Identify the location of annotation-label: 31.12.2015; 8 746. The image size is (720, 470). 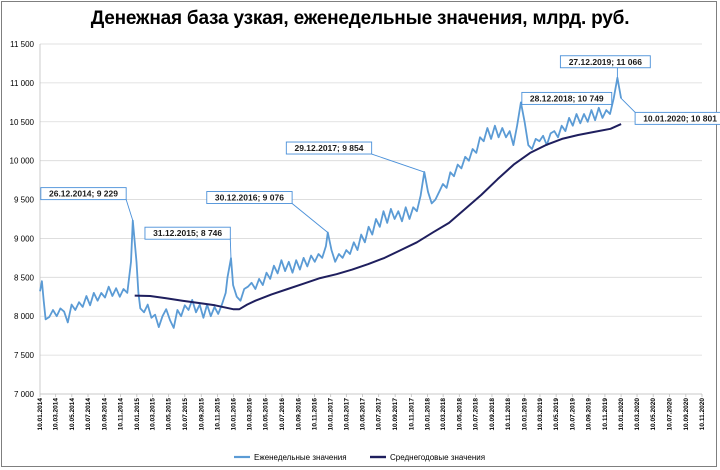
(187, 233).